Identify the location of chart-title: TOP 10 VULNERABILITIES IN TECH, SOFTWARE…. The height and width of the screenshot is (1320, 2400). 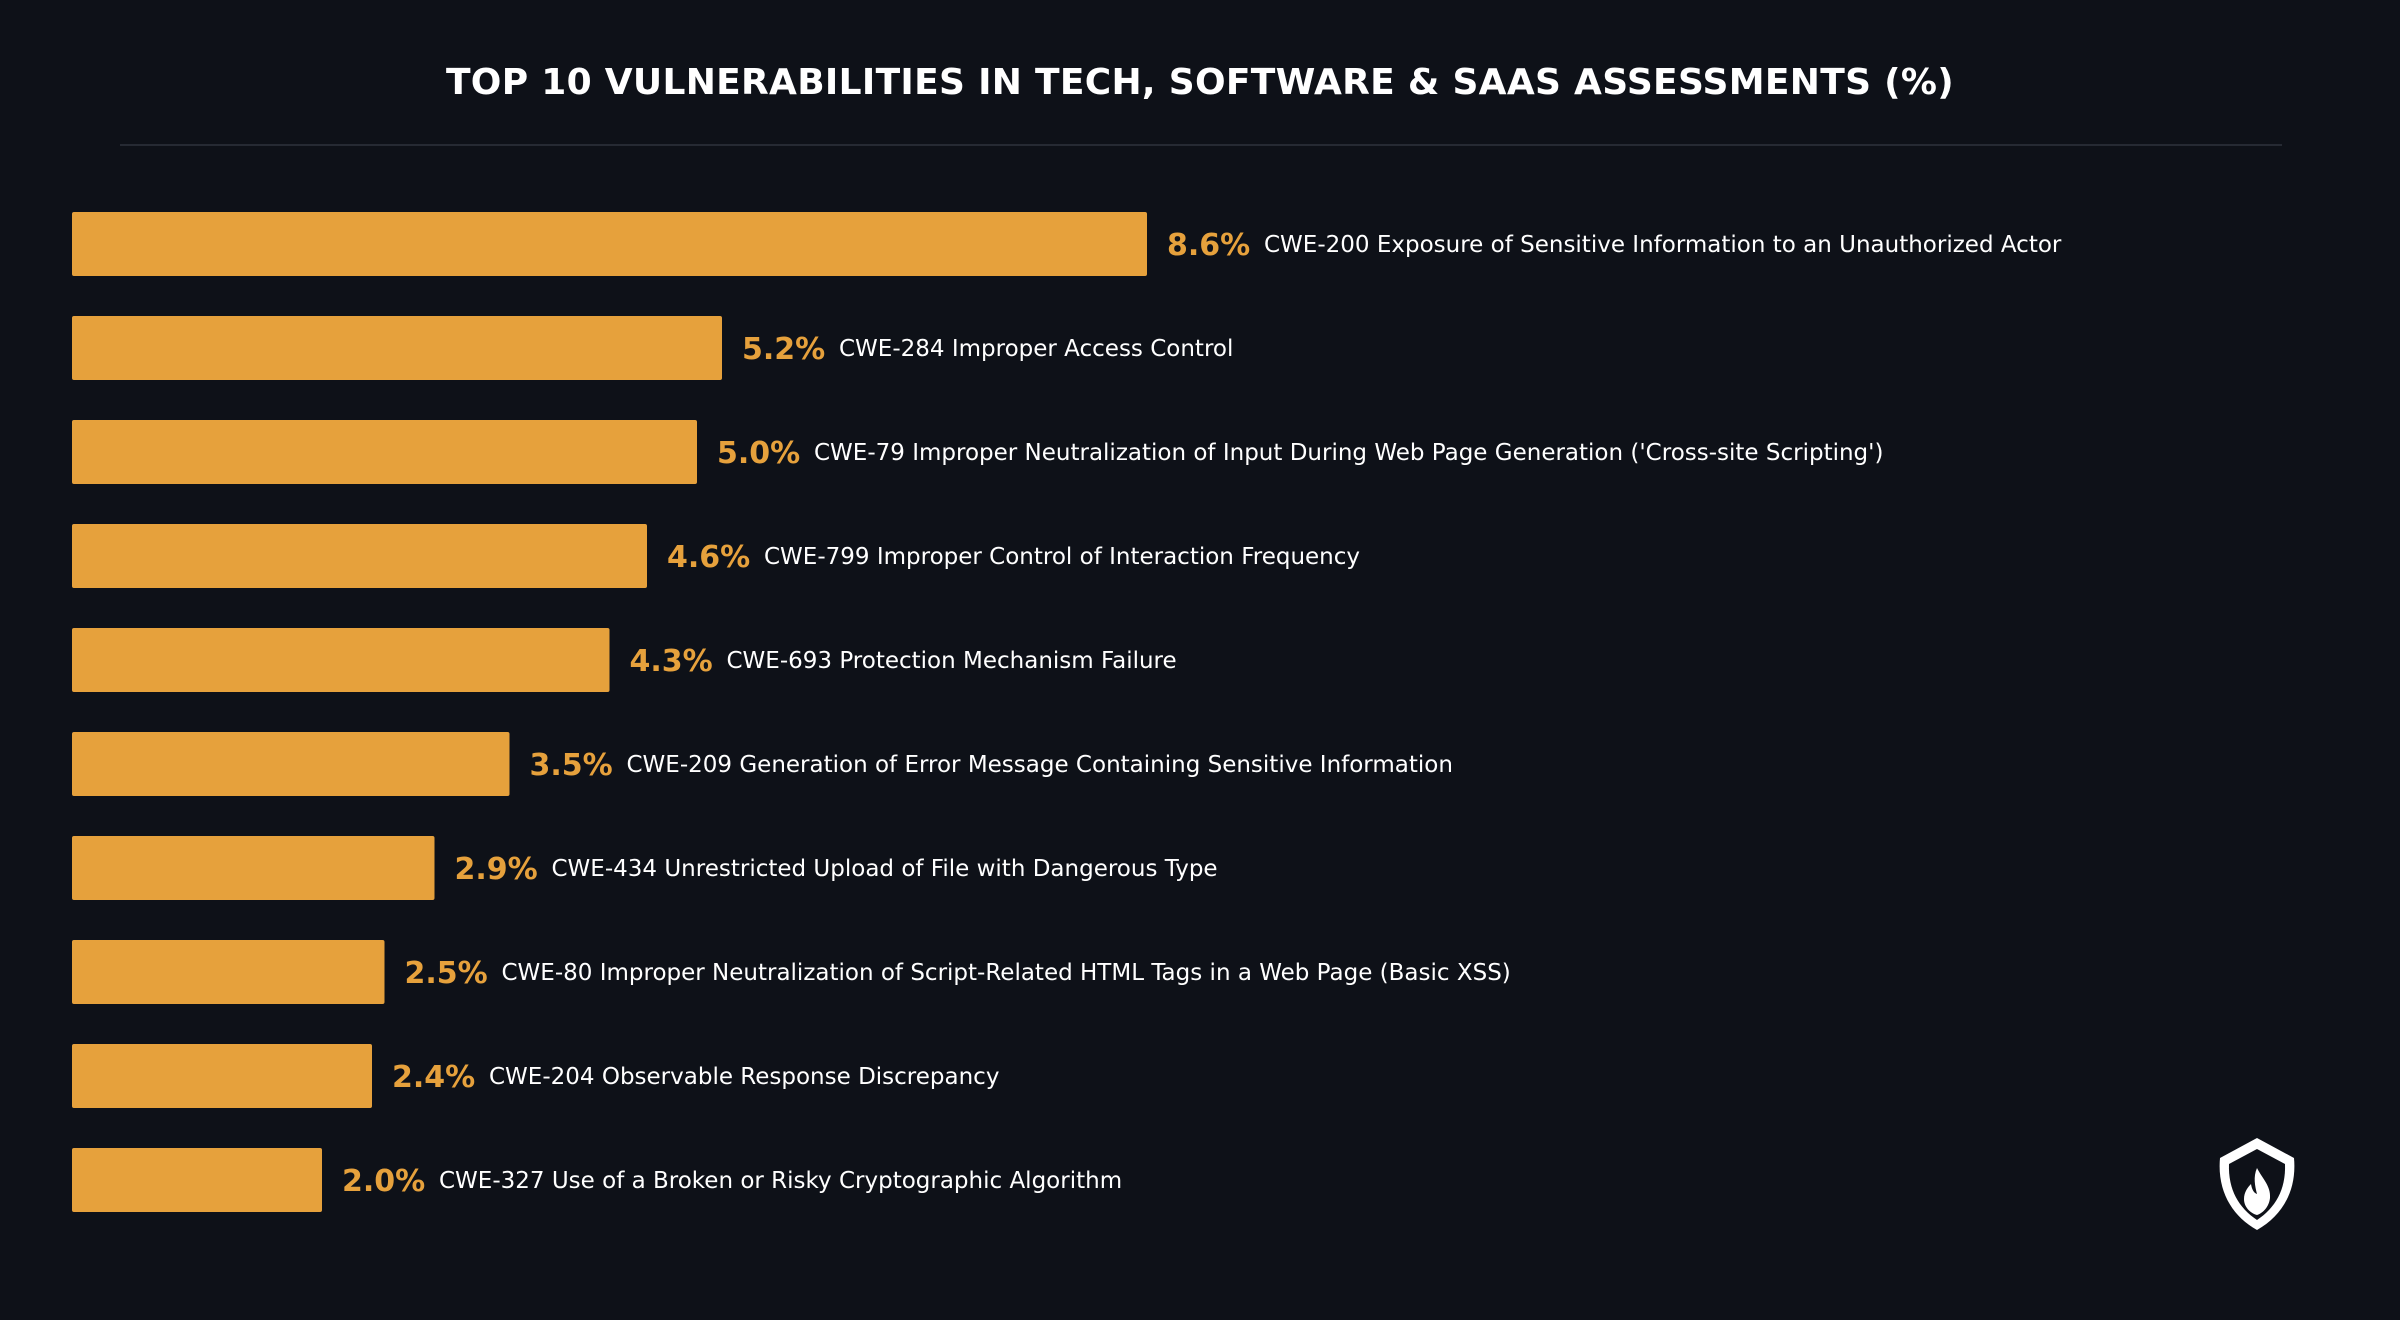
(1200, 82).